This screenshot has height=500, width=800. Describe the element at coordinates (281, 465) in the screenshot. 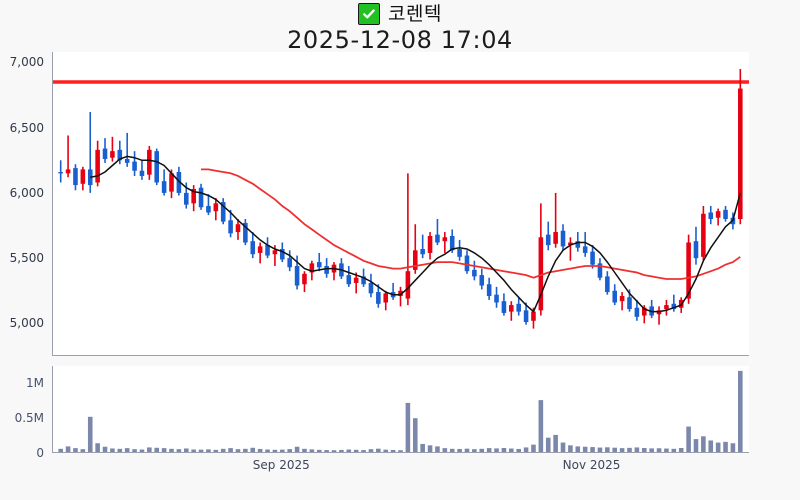

I see `x-tick-label: Sep 2025` at that location.